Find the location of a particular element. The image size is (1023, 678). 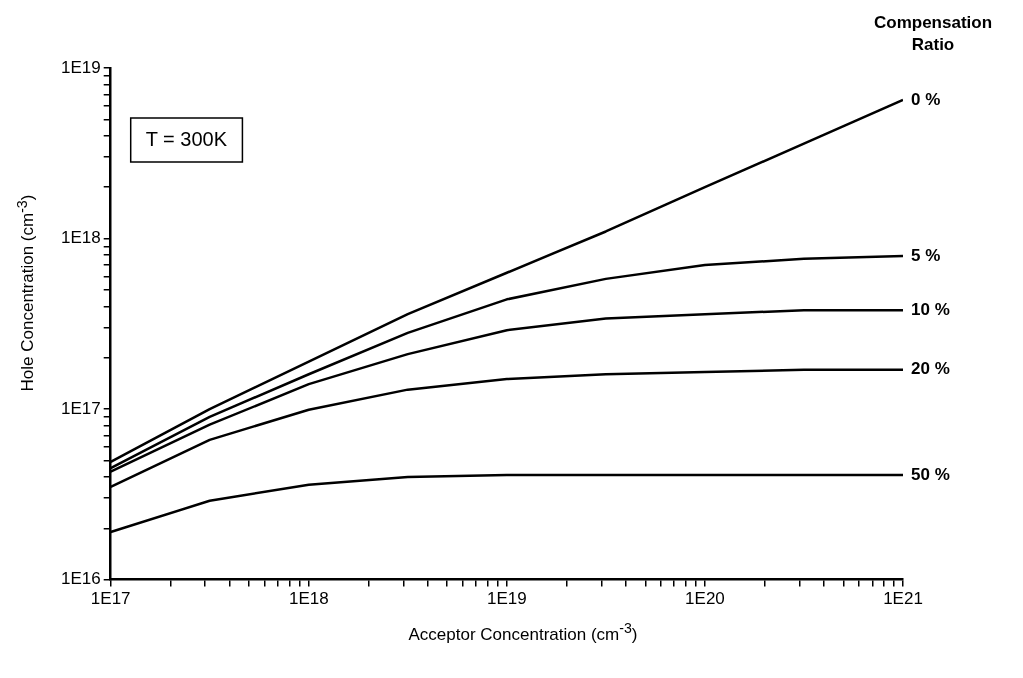

series-label: 10 % is located at coordinates (930, 309).